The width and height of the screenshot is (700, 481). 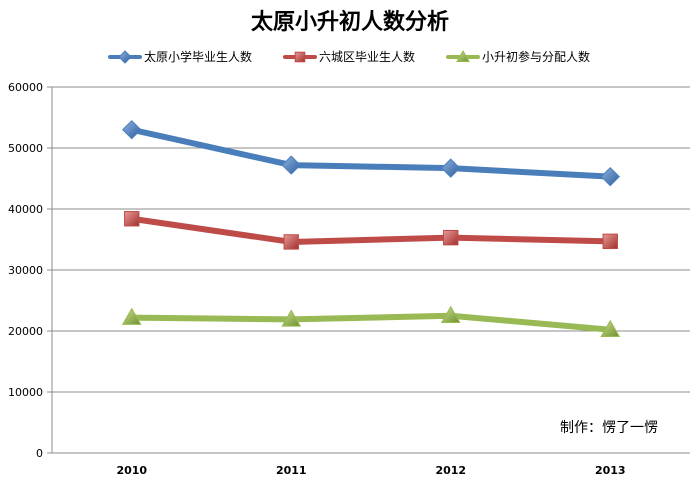 What do you see at coordinates (25, 87) in the screenshot?
I see `y-tick-label: 60000` at bounding box center [25, 87].